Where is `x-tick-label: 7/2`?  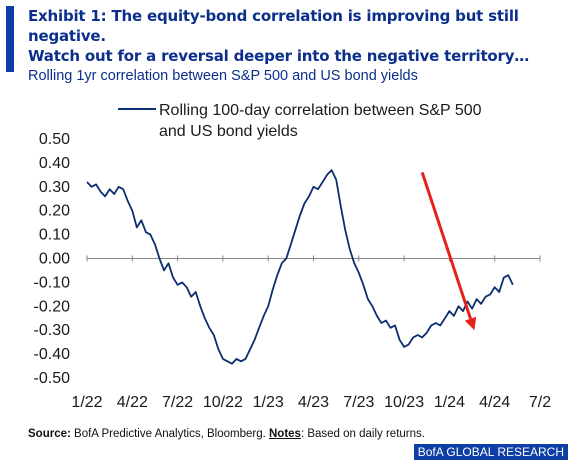
x-tick-label: 7/2 is located at coordinates (540, 402).